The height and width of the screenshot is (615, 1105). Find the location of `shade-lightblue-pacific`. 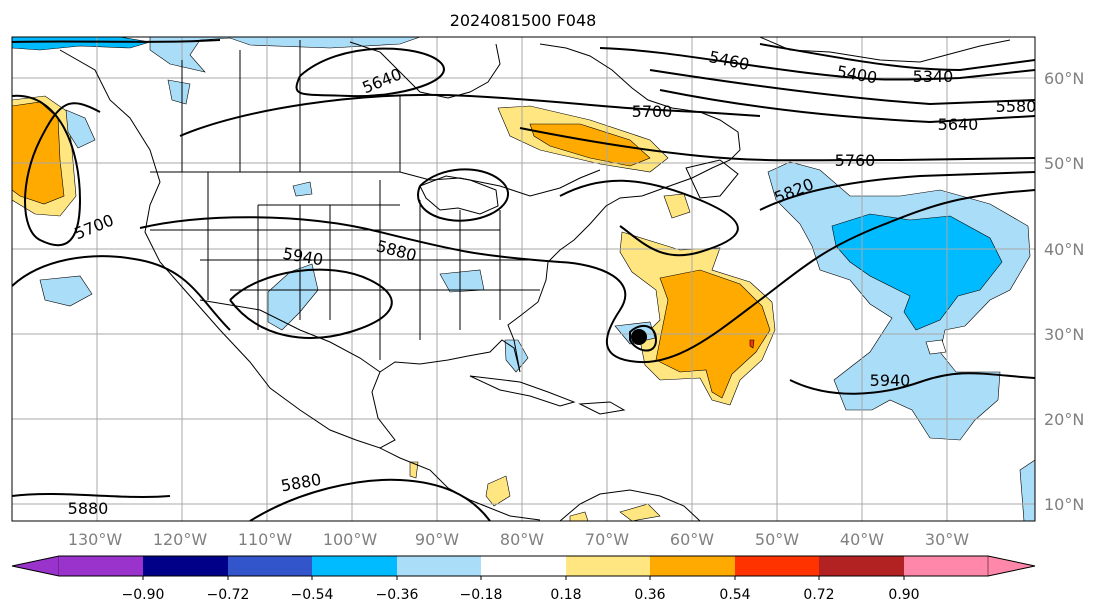

shade-lightblue-pacific is located at coordinates (66, 291).